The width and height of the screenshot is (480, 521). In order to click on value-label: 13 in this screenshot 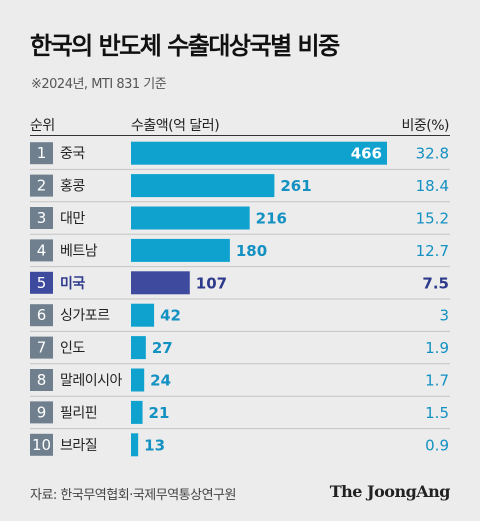, I will do `click(154, 445)`.